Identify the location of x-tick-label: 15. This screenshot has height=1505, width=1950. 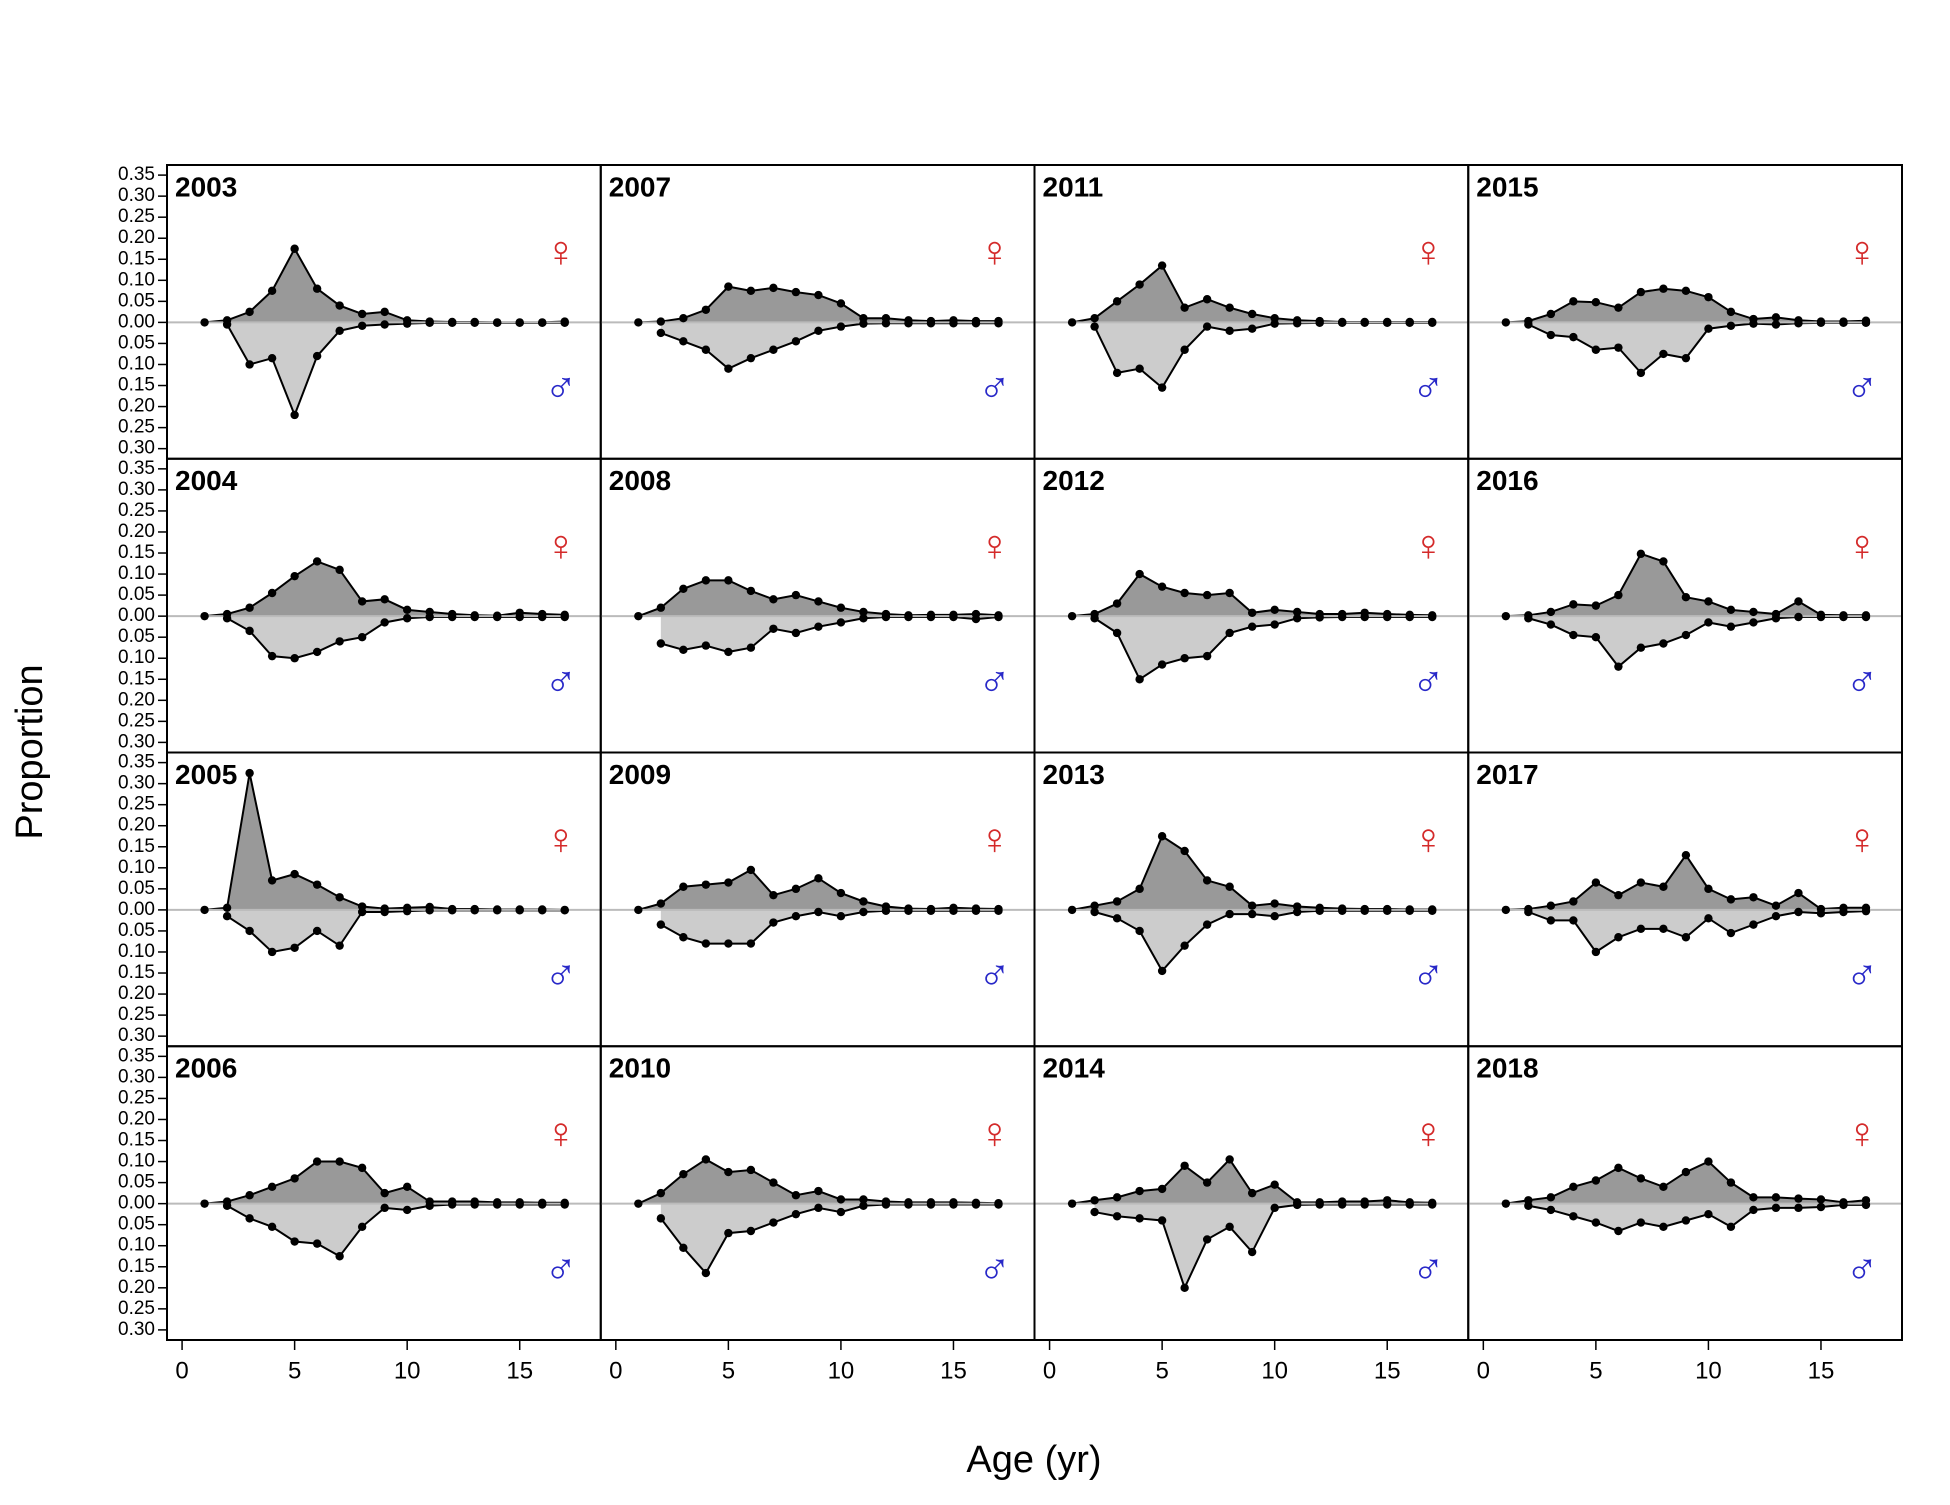
(1387, 1370).